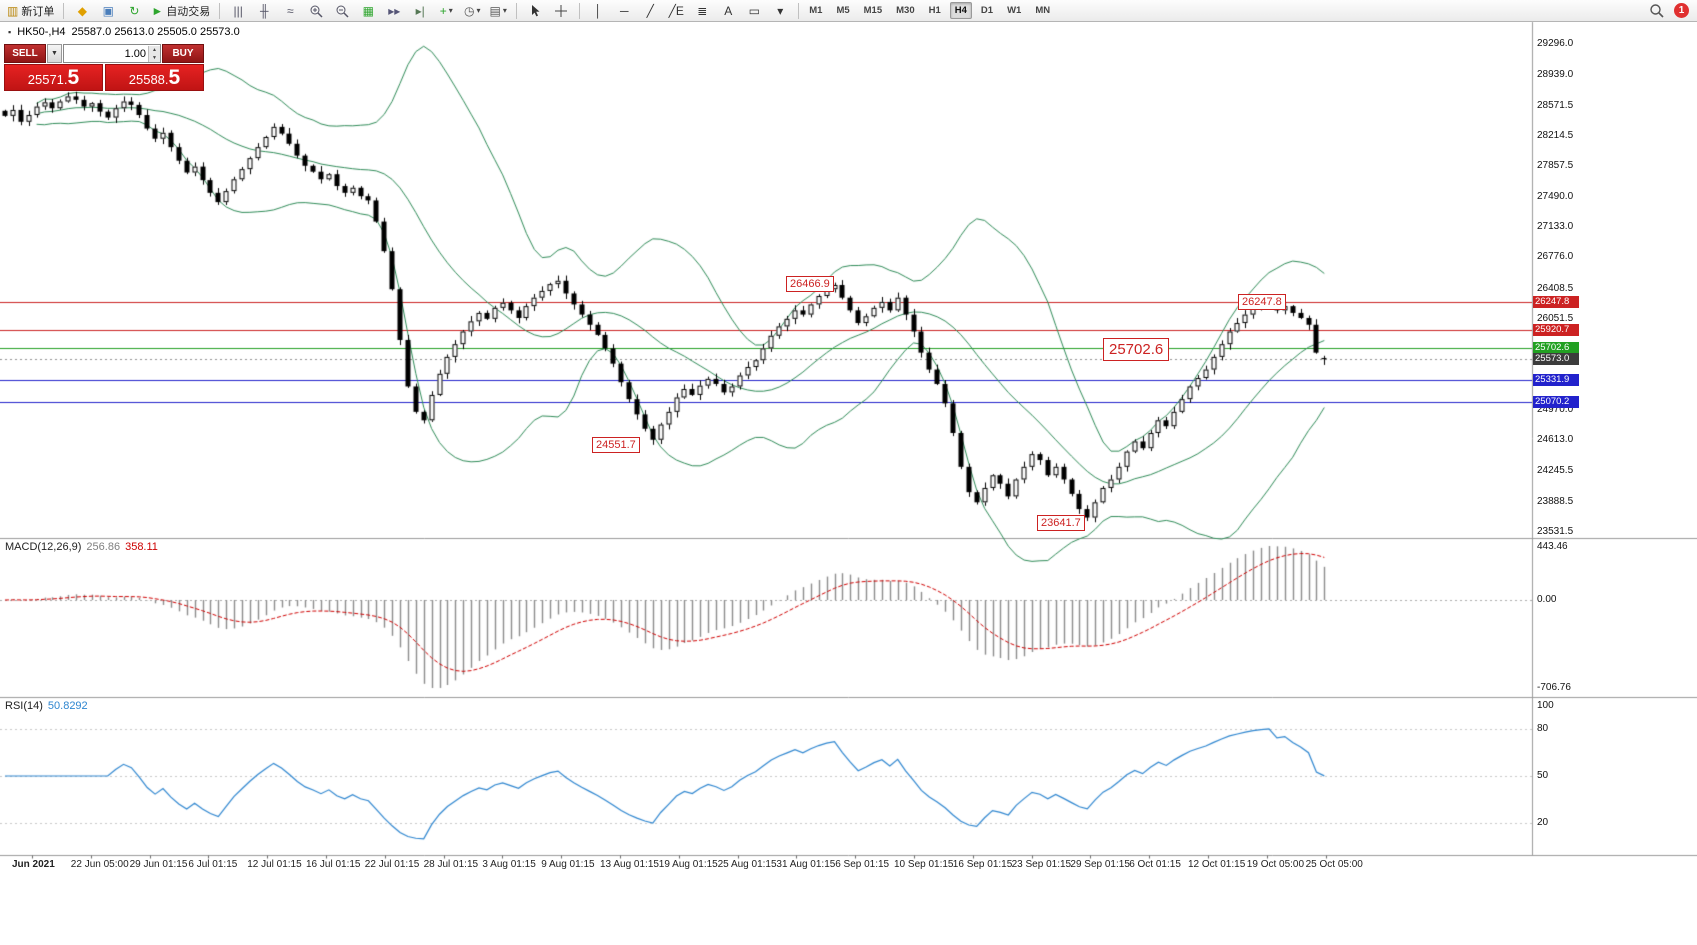 This screenshot has width=1697, height=945. I want to click on macd-indicator-label: MACD(12,26,9) 256.86 358.11, so click(81, 547).